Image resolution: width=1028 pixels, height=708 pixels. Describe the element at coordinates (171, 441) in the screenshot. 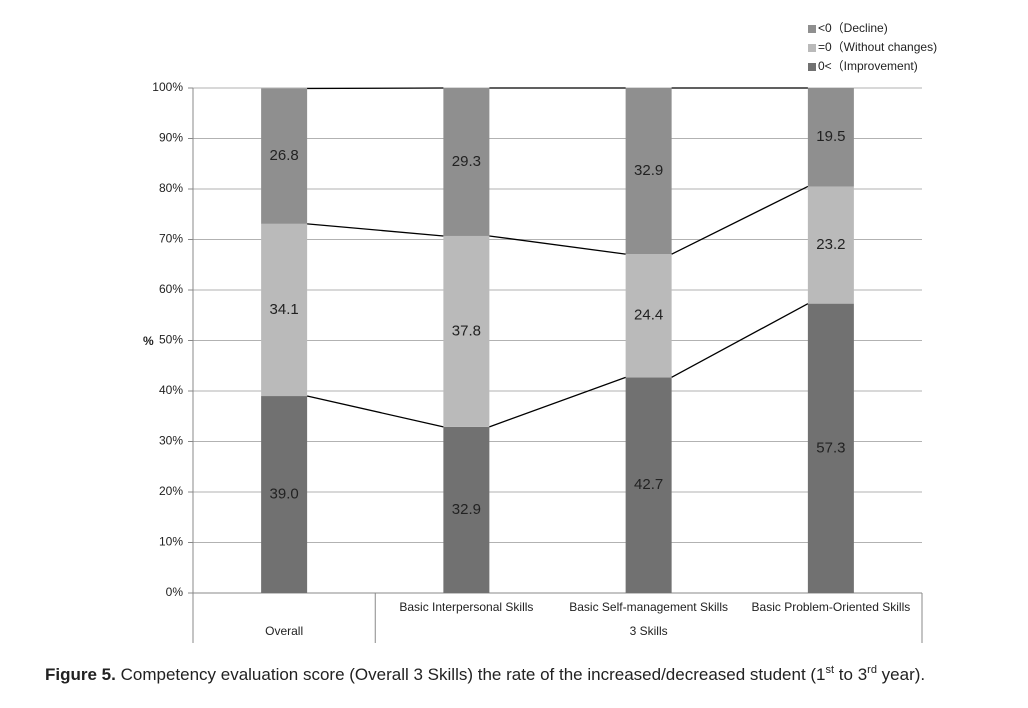

I see `y-tick-label: 30%` at that location.